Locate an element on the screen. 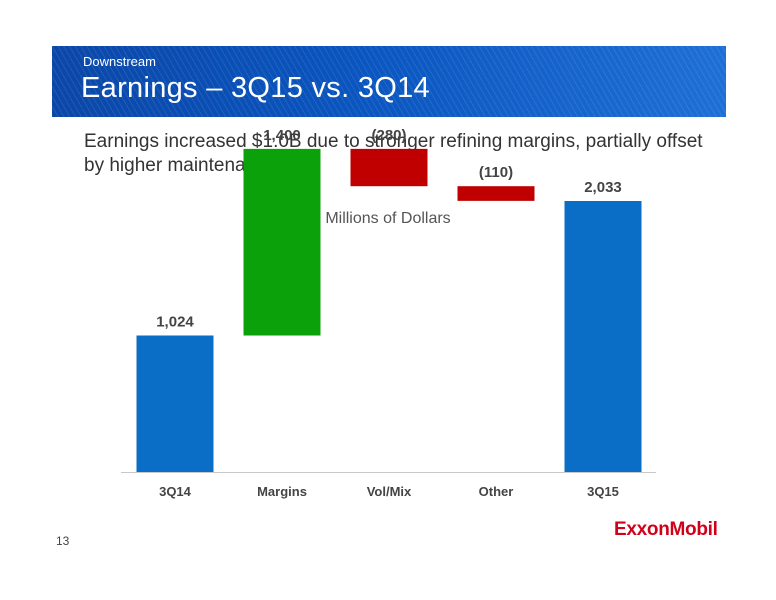  data-label-vol-mix: (280) is located at coordinates (388, 135).